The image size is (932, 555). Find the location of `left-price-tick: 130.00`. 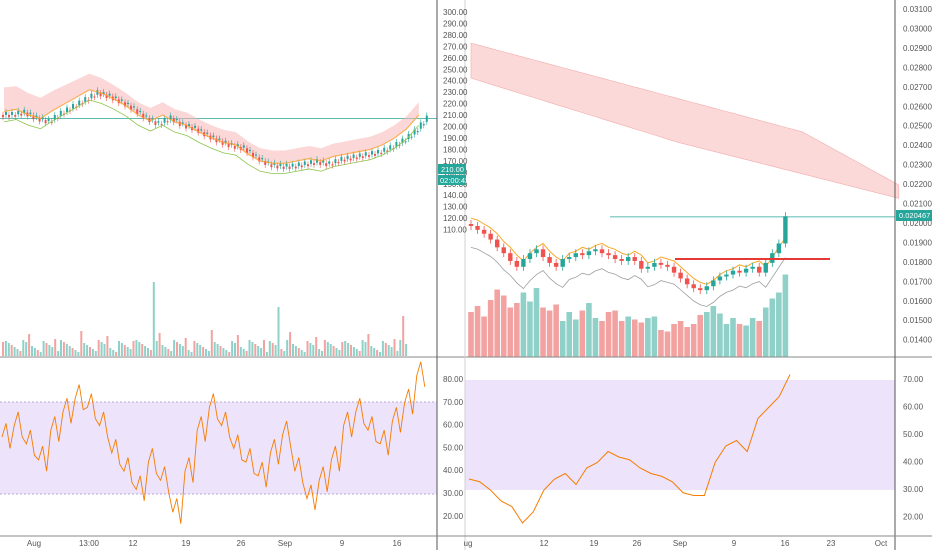

left-price-tick: 130.00 is located at coordinates (455, 207).